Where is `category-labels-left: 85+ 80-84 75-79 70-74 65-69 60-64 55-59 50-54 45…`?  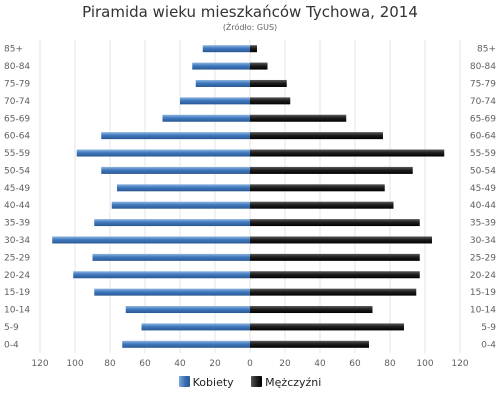
category-labels-left: 85+ 80-84 75-79 70-74 65-69 60-64 55-59 50-54 45… is located at coordinates (17, 198).